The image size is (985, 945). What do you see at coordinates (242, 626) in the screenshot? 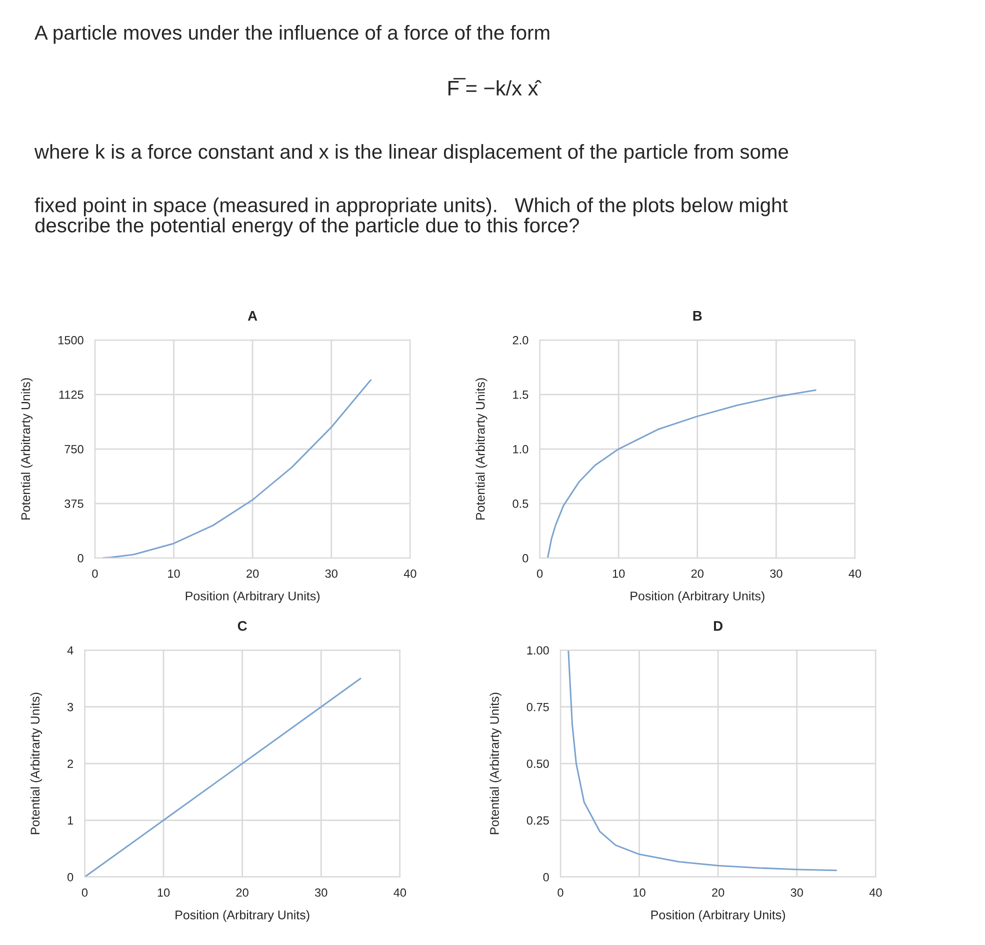
I see `chart-title: C` at bounding box center [242, 626].